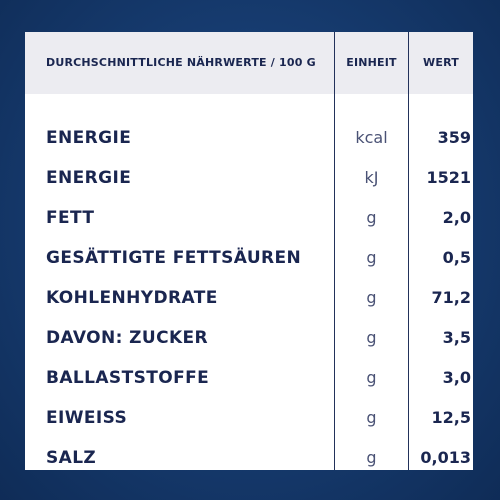 This screenshot has height=500, width=500. I want to click on table-row: GESÄTTIGTE FETTSÄUREN g 0,5, so click(249, 258).